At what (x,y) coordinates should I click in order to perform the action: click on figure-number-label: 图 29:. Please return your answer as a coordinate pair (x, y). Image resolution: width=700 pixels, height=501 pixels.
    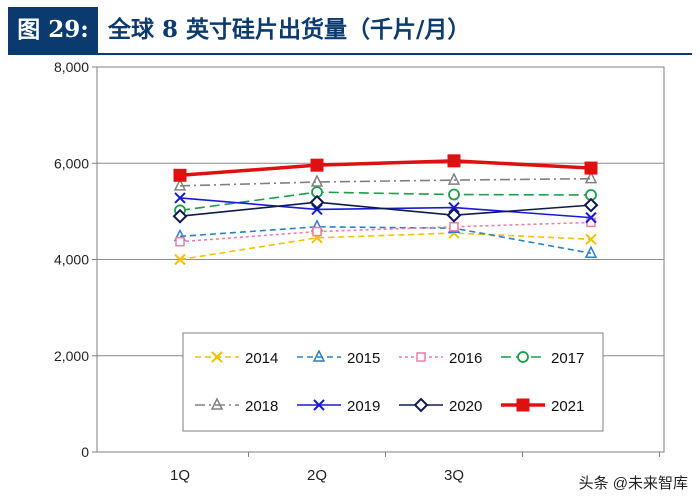
    Looking at the image, I should click on (53, 30).